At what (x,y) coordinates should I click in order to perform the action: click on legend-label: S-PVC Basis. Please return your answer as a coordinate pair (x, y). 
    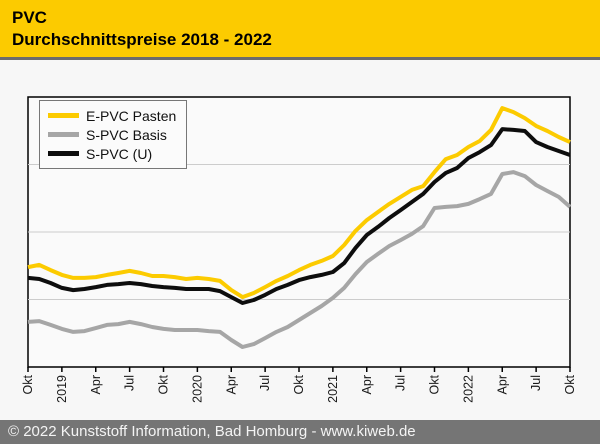
    Looking at the image, I should click on (126, 134).